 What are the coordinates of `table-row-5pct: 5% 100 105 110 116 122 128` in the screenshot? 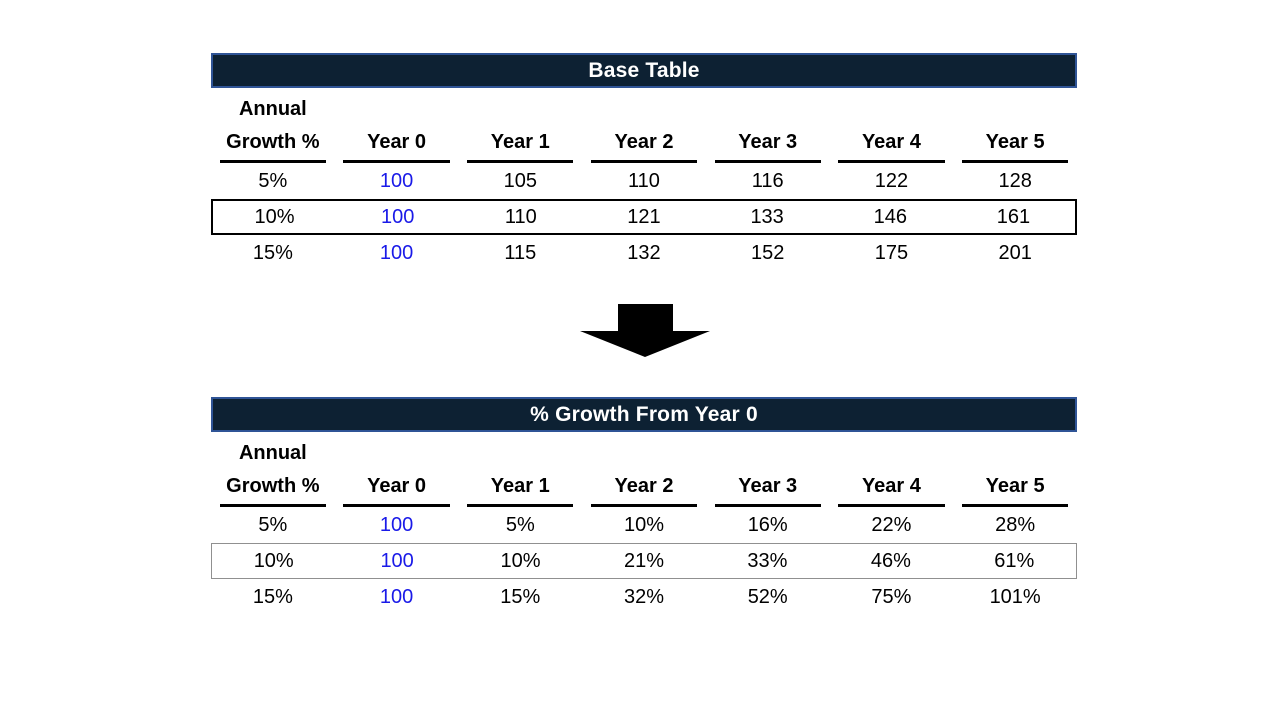 It's located at (644, 181).